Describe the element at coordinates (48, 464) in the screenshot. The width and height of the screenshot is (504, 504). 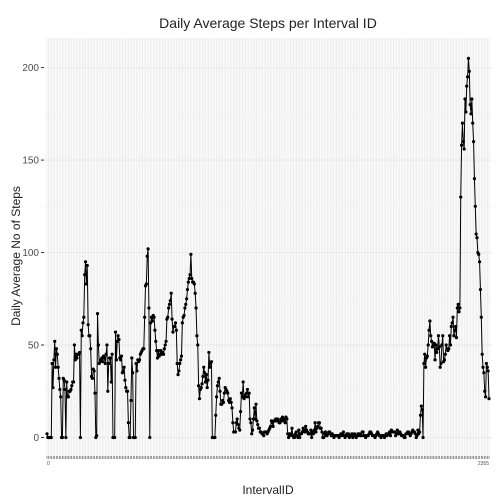
I see `x-tick-label-first: 0` at that location.